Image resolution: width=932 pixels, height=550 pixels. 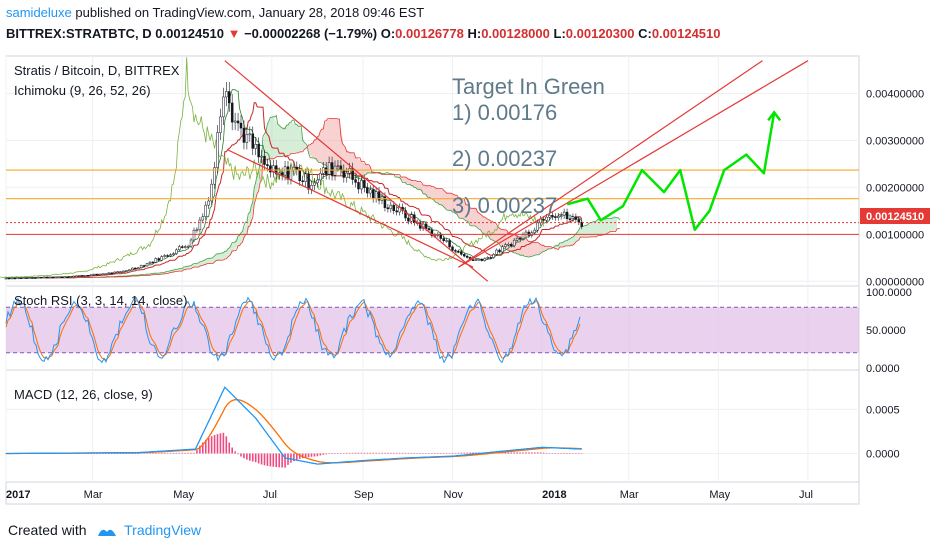 What do you see at coordinates (83, 394) in the screenshot?
I see `macd-pane-title: MACD (12, 26, close, 9)` at bounding box center [83, 394].